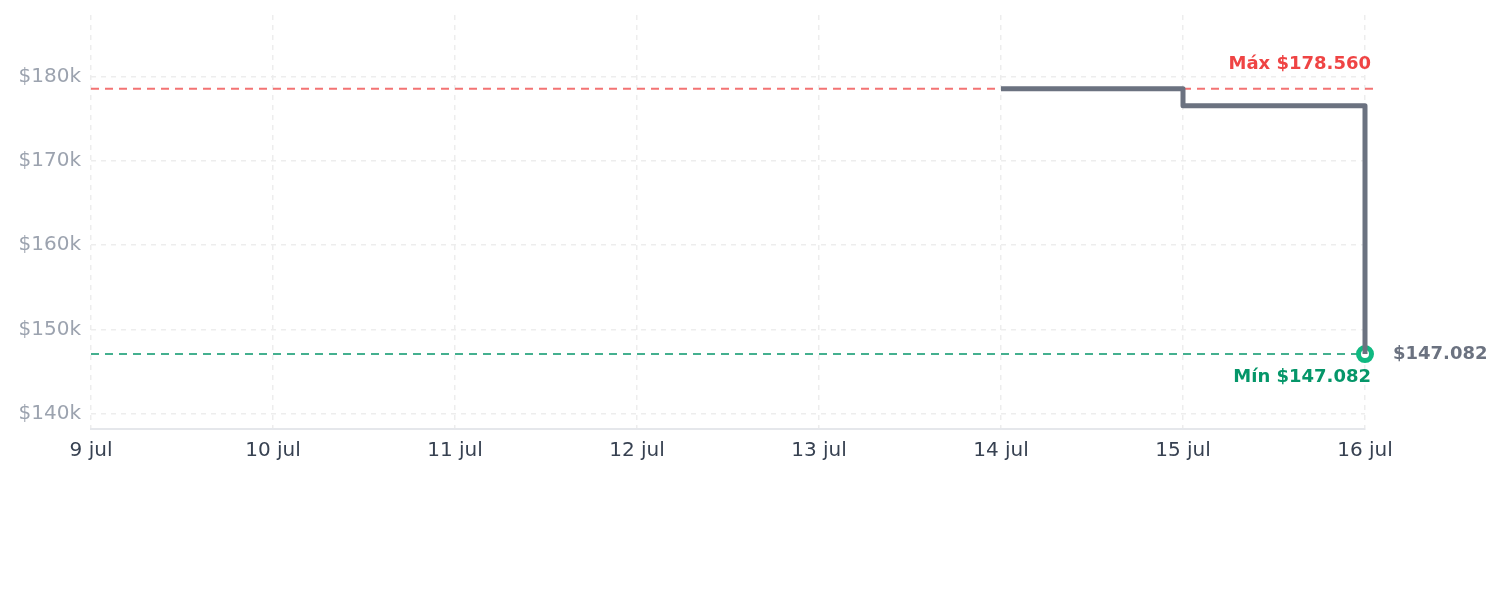  Describe the element at coordinates (50, 243) in the screenshot. I see `y-tick-label: $160k` at that location.